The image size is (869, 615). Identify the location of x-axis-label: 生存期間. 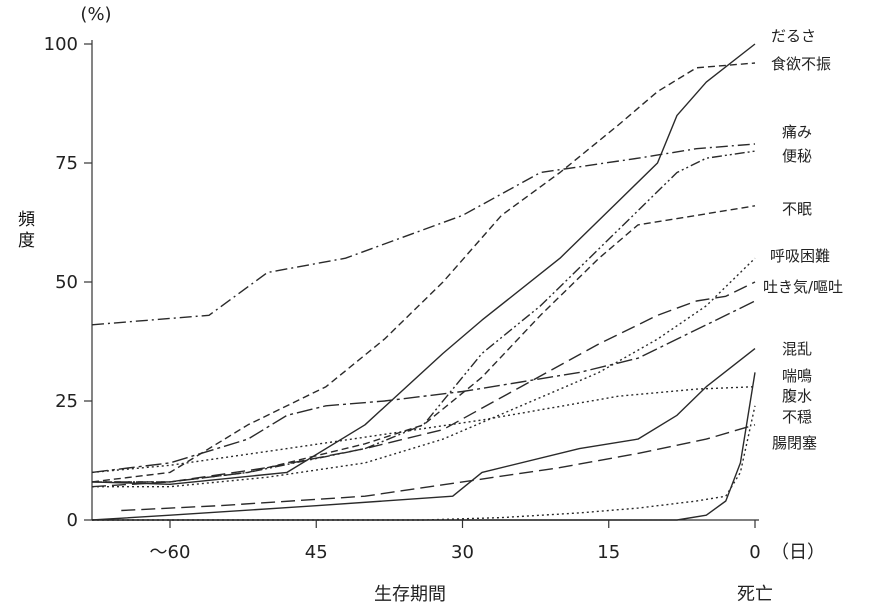
(410, 594).